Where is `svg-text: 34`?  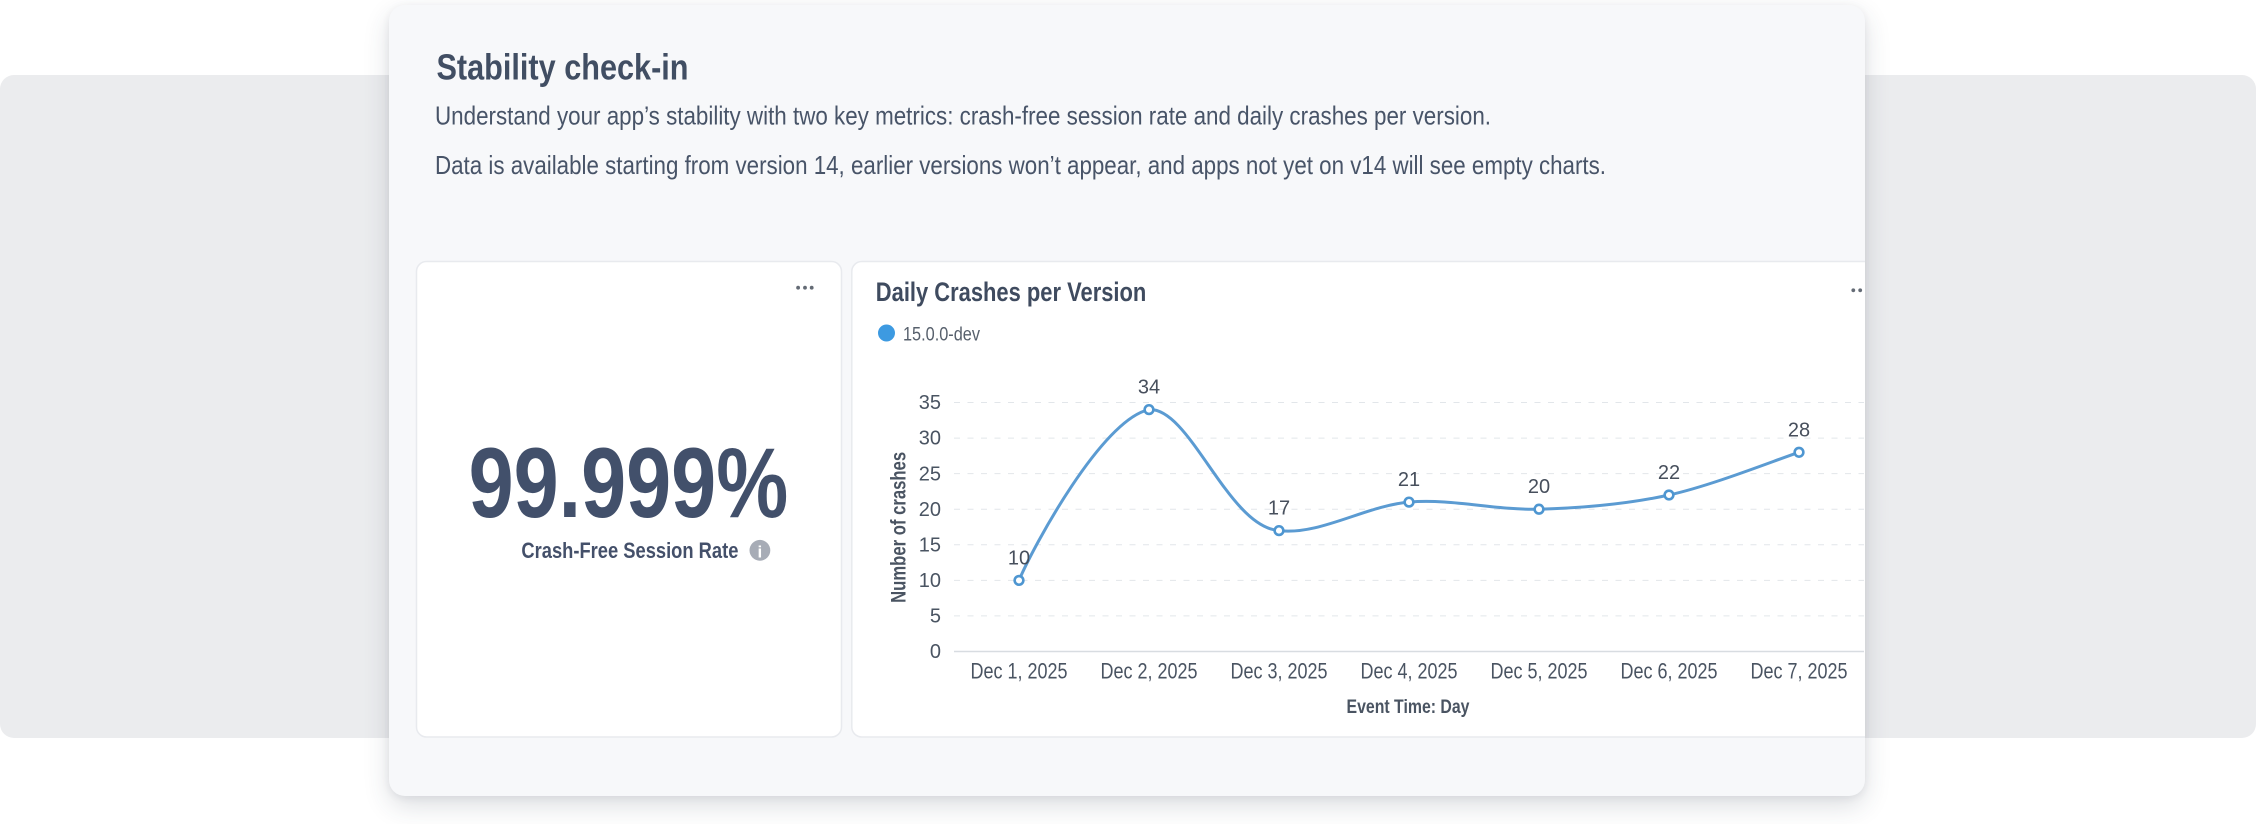 svg-text: 34 is located at coordinates (1149, 388).